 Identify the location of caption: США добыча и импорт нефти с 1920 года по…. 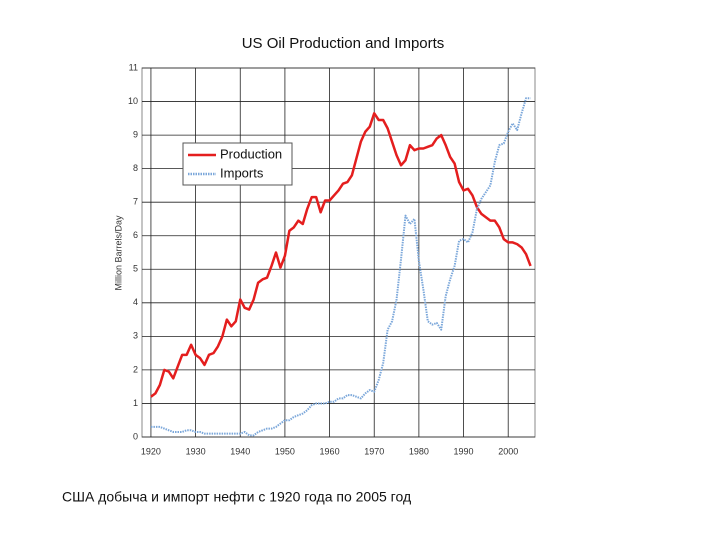
(236, 497).